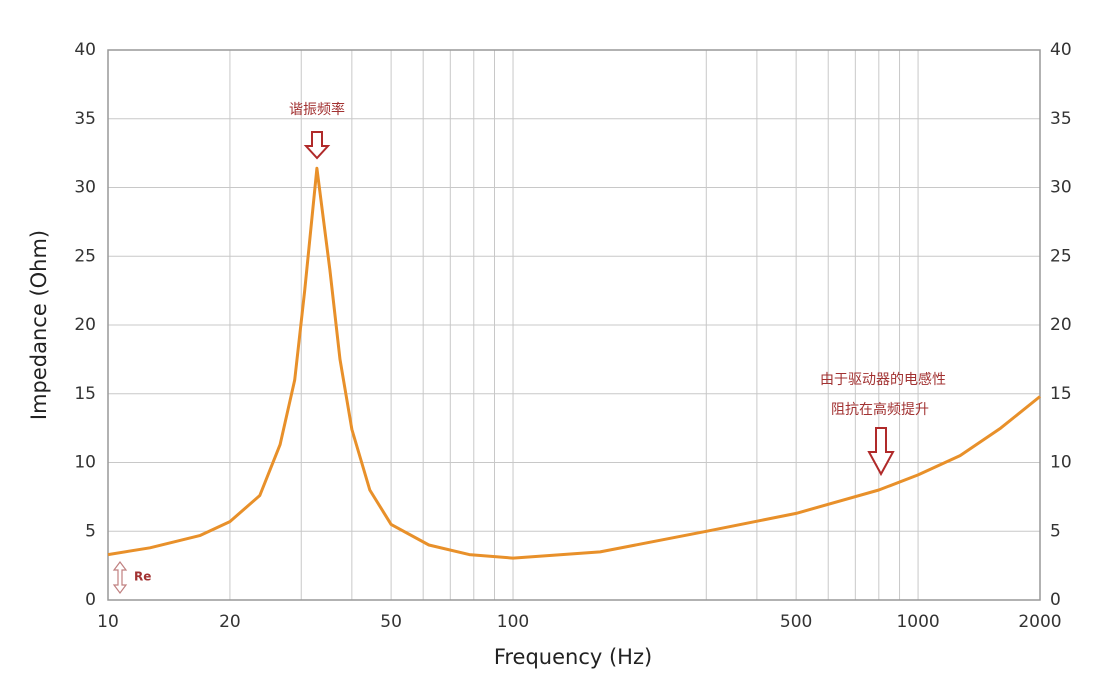 The width and height of the screenshot is (1108, 692). What do you see at coordinates (317, 109) in the screenshot?
I see `annotation: 谐振频率` at bounding box center [317, 109].